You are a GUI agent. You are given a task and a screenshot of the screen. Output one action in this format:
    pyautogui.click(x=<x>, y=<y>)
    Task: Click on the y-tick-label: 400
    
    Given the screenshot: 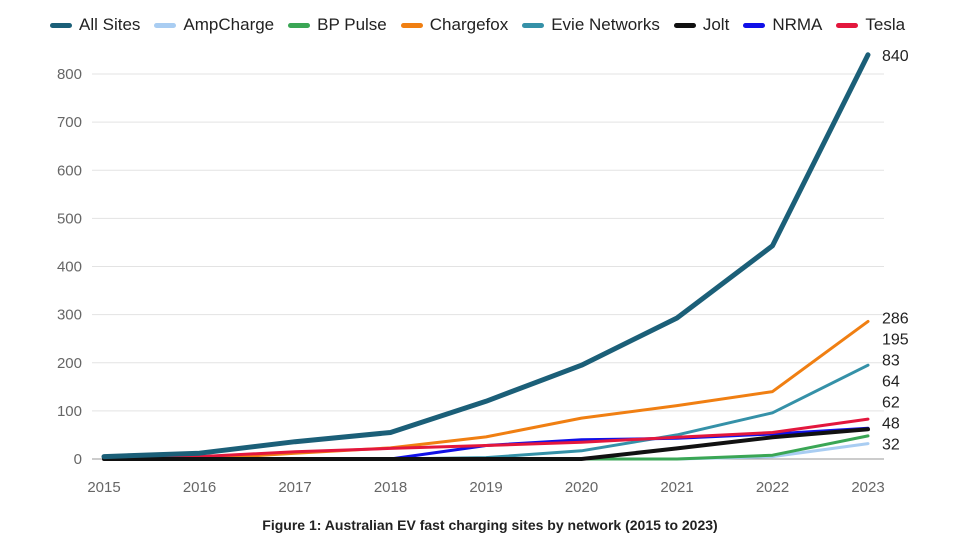 What is the action you would take?
    pyautogui.click(x=69, y=267)
    